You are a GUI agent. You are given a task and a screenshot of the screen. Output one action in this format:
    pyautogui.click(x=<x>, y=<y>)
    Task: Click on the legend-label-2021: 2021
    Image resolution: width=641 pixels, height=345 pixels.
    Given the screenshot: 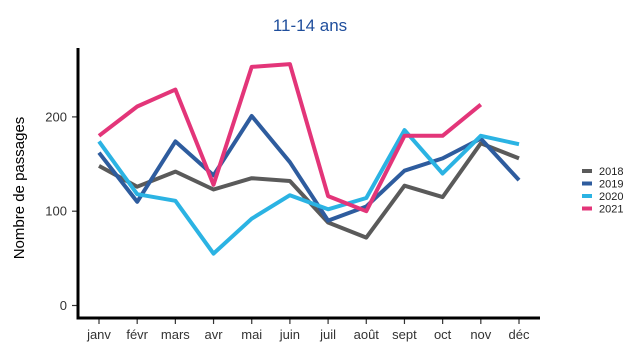 What is the action you would take?
    pyautogui.click(x=611, y=210)
    